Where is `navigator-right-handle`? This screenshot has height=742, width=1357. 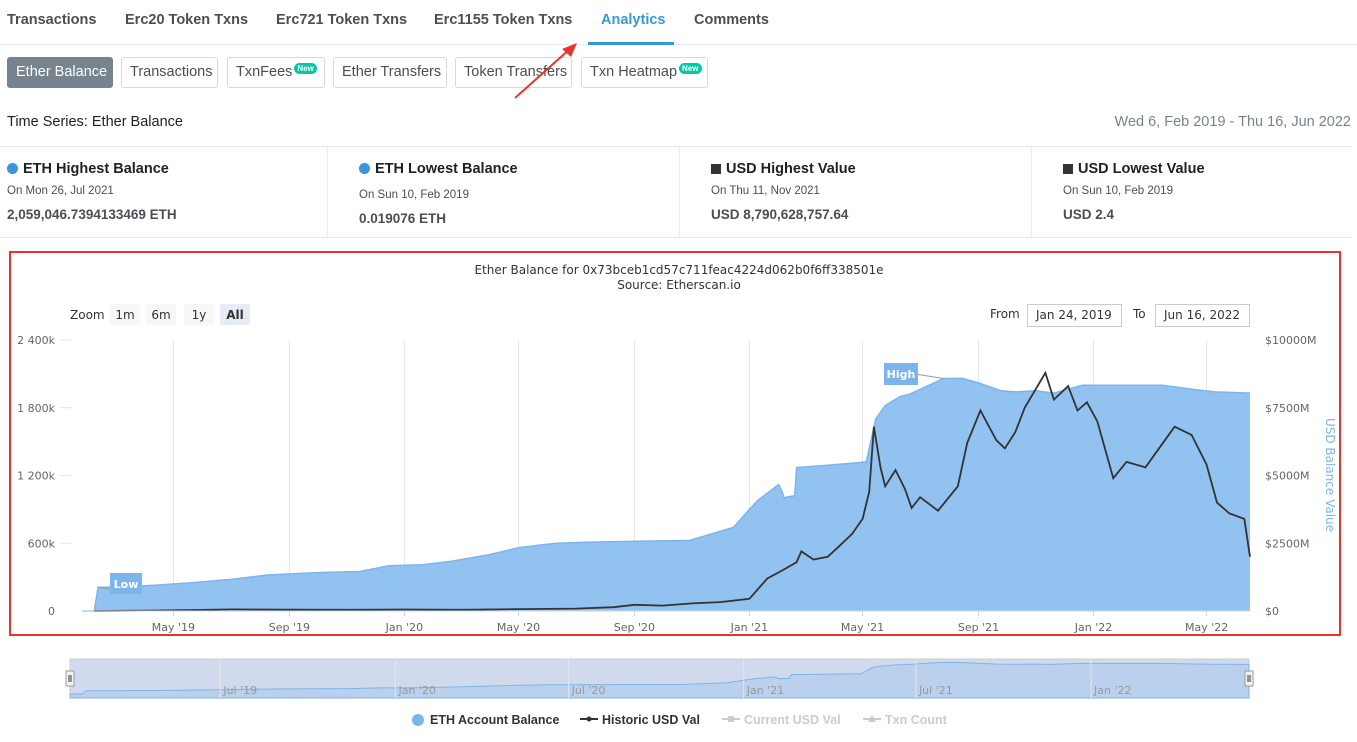
navigator-right-handle is located at coordinates (1249, 678).